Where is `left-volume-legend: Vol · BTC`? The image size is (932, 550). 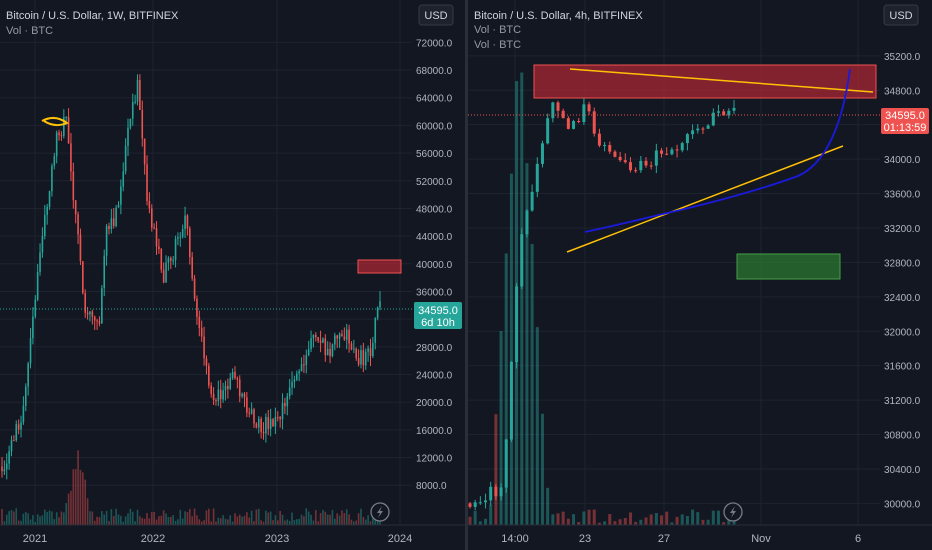 left-volume-legend: Vol · BTC is located at coordinates (29, 31).